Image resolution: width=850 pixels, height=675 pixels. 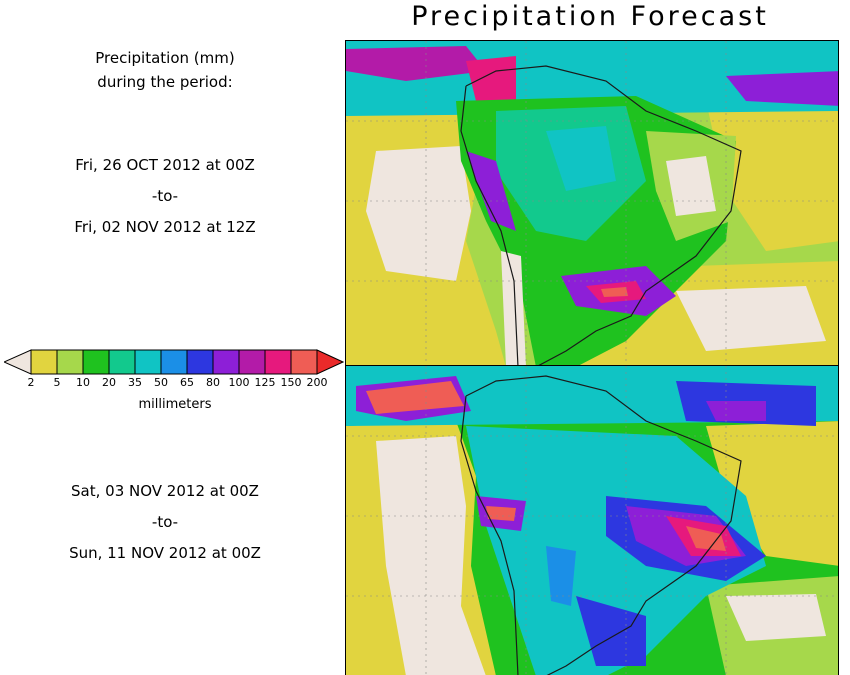 I want to click on legend-colorbar, so click(x=173, y=362).